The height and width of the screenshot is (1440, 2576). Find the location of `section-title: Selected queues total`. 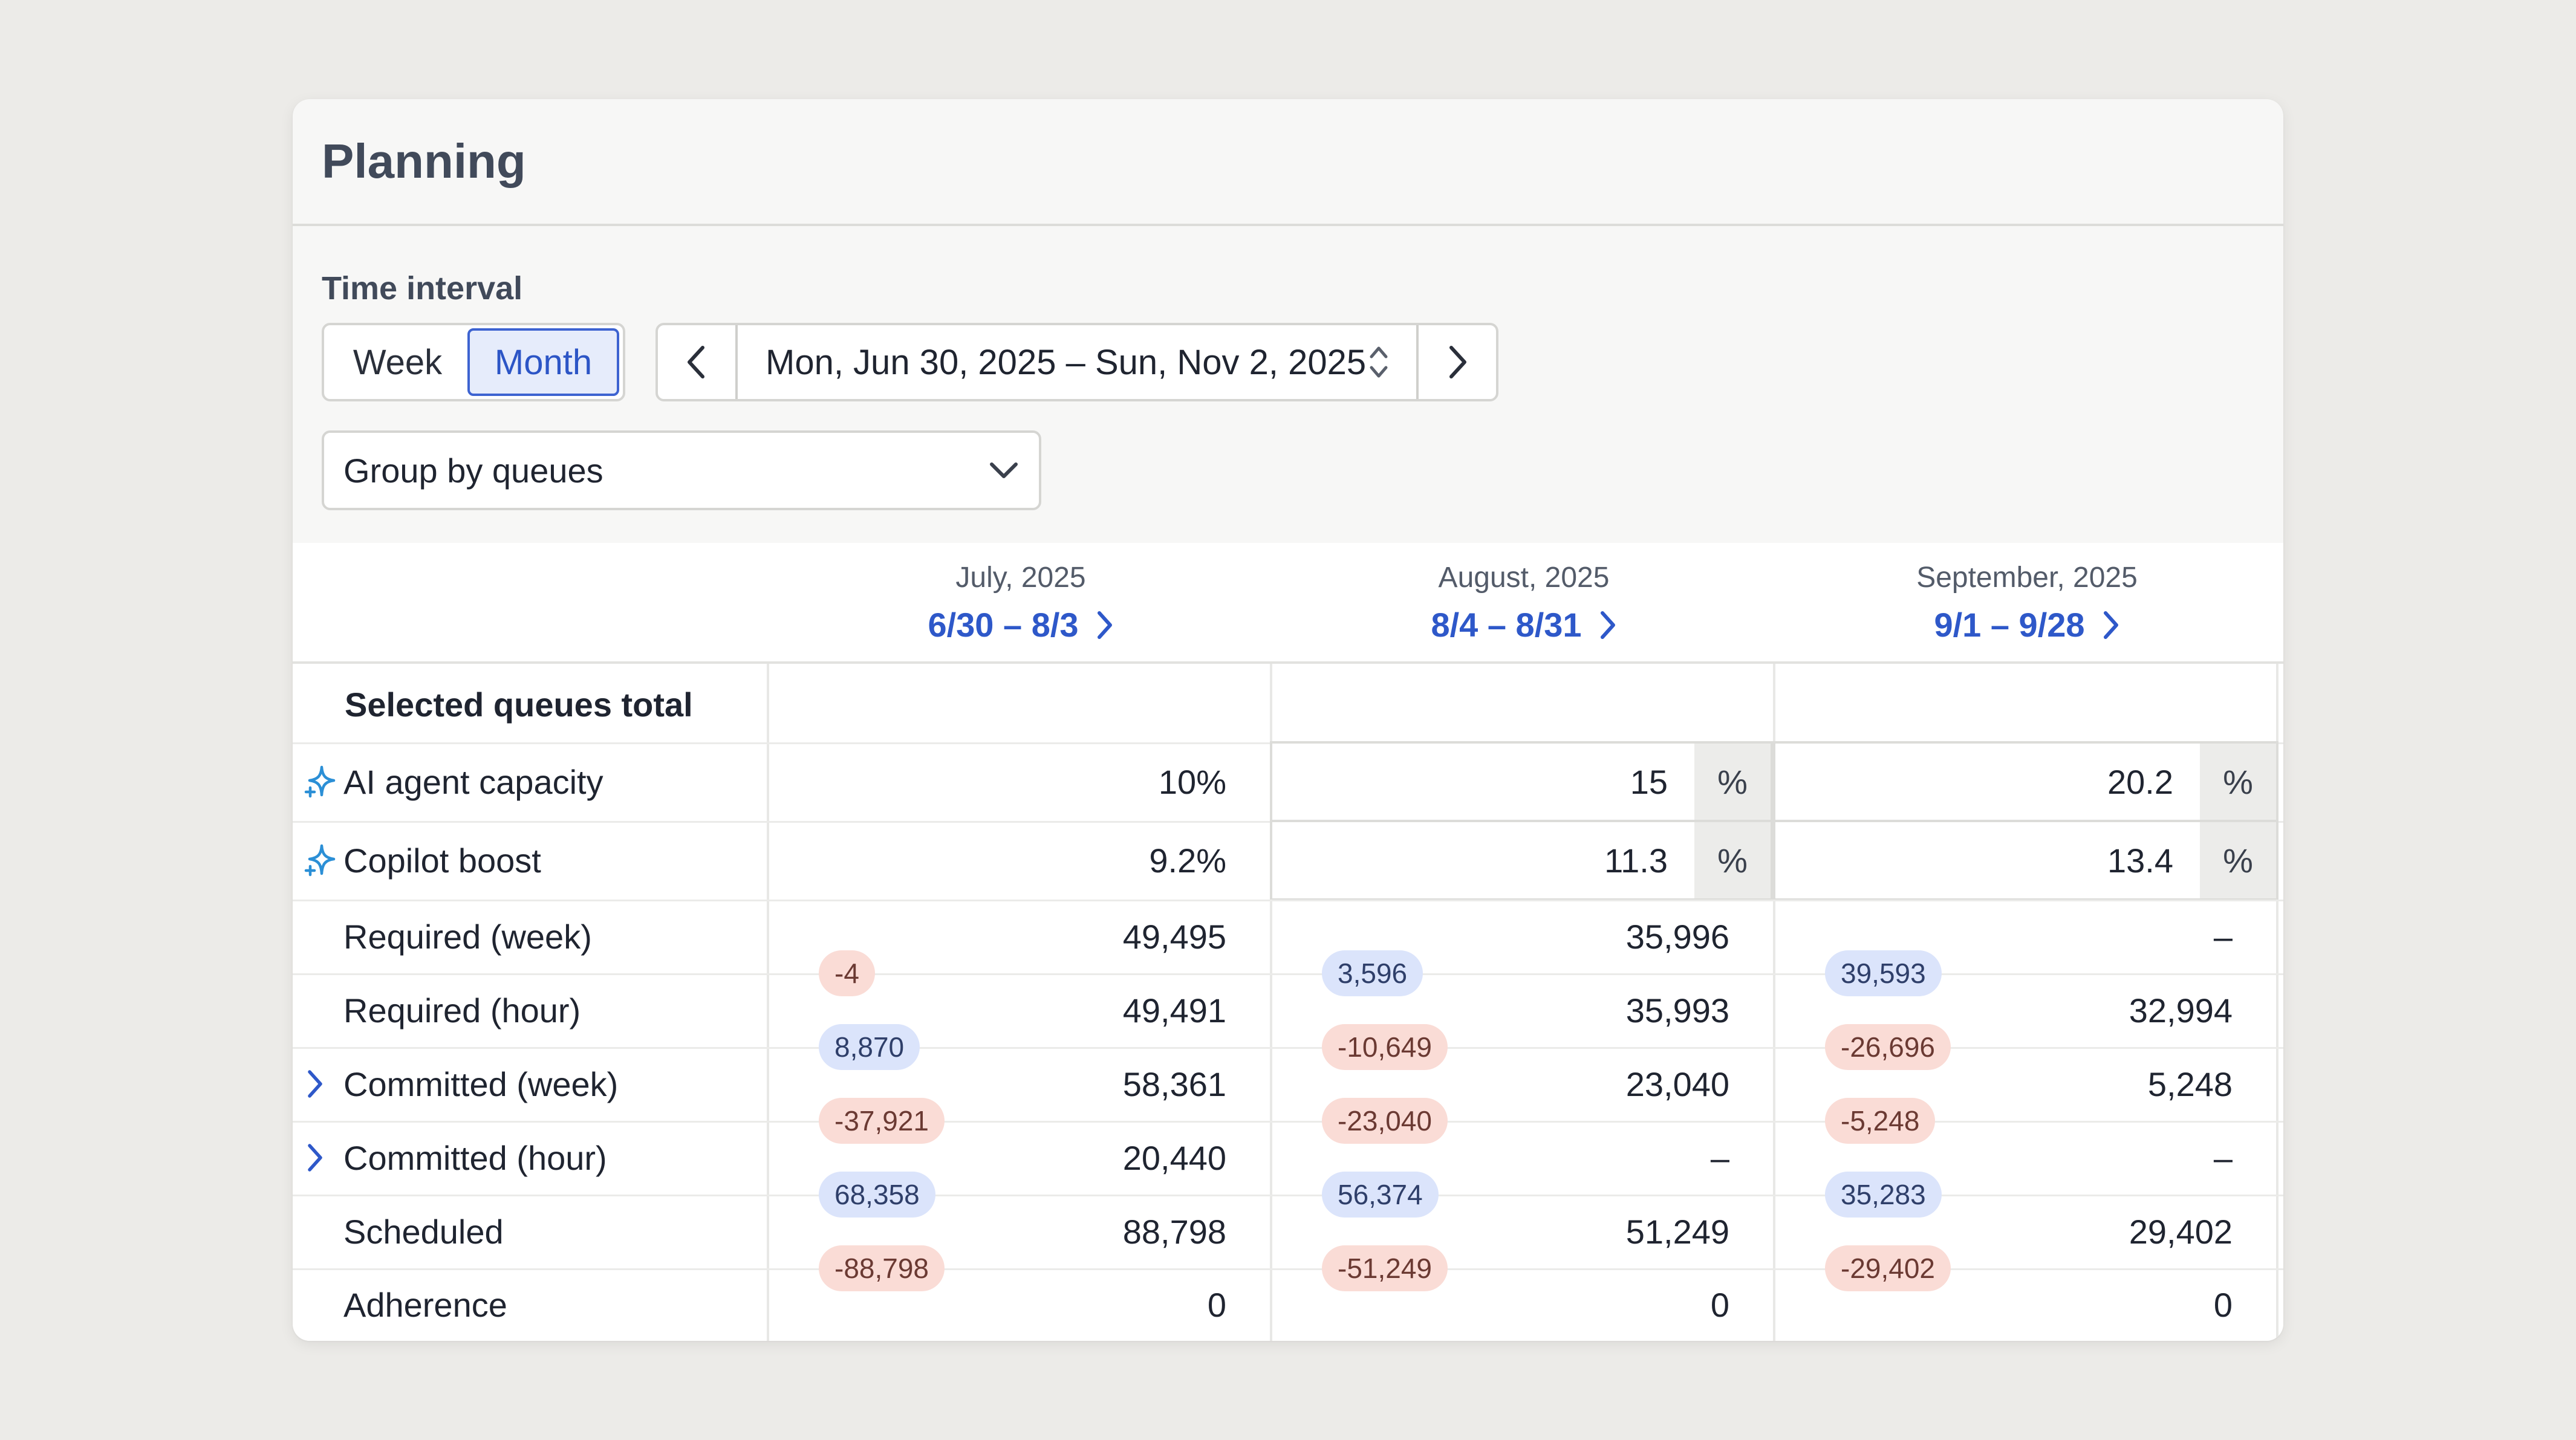

section-title: Selected queues total is located at coordinates (519, 704).